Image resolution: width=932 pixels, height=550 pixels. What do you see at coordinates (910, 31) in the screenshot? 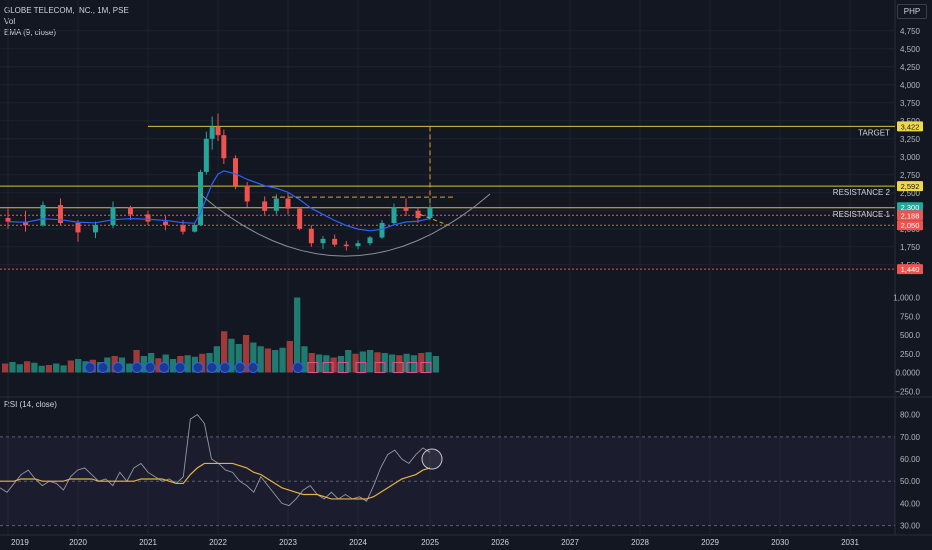
I see `price-tick-label: 4,750` at bounding box center [910, 31].